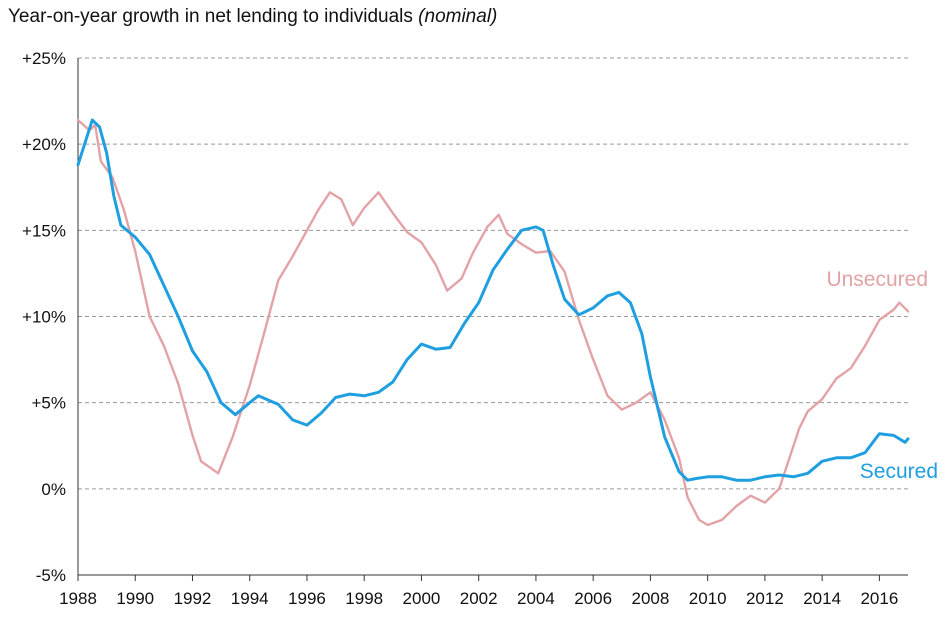  Describe the element at coordinates (536, 598) in the screenshot. I see `x-tick-label: 2004` at that location.